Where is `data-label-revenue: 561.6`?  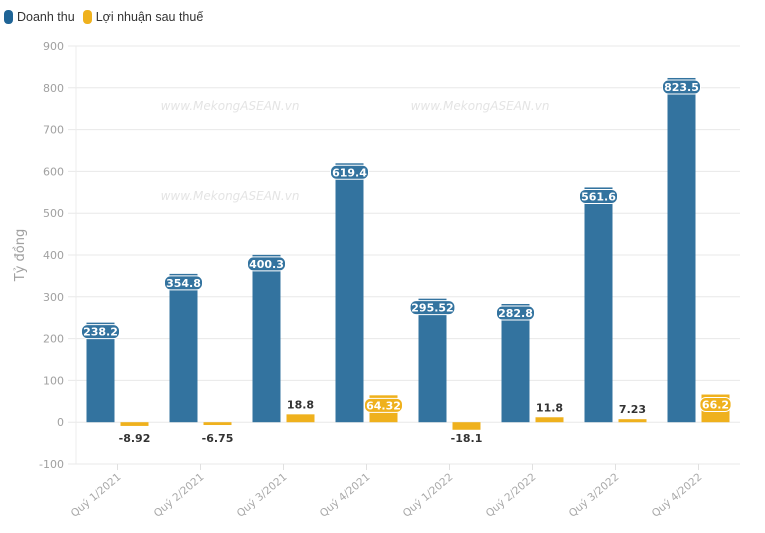
data-label-revenue: 561.6 is located at coordinates (598, 196).